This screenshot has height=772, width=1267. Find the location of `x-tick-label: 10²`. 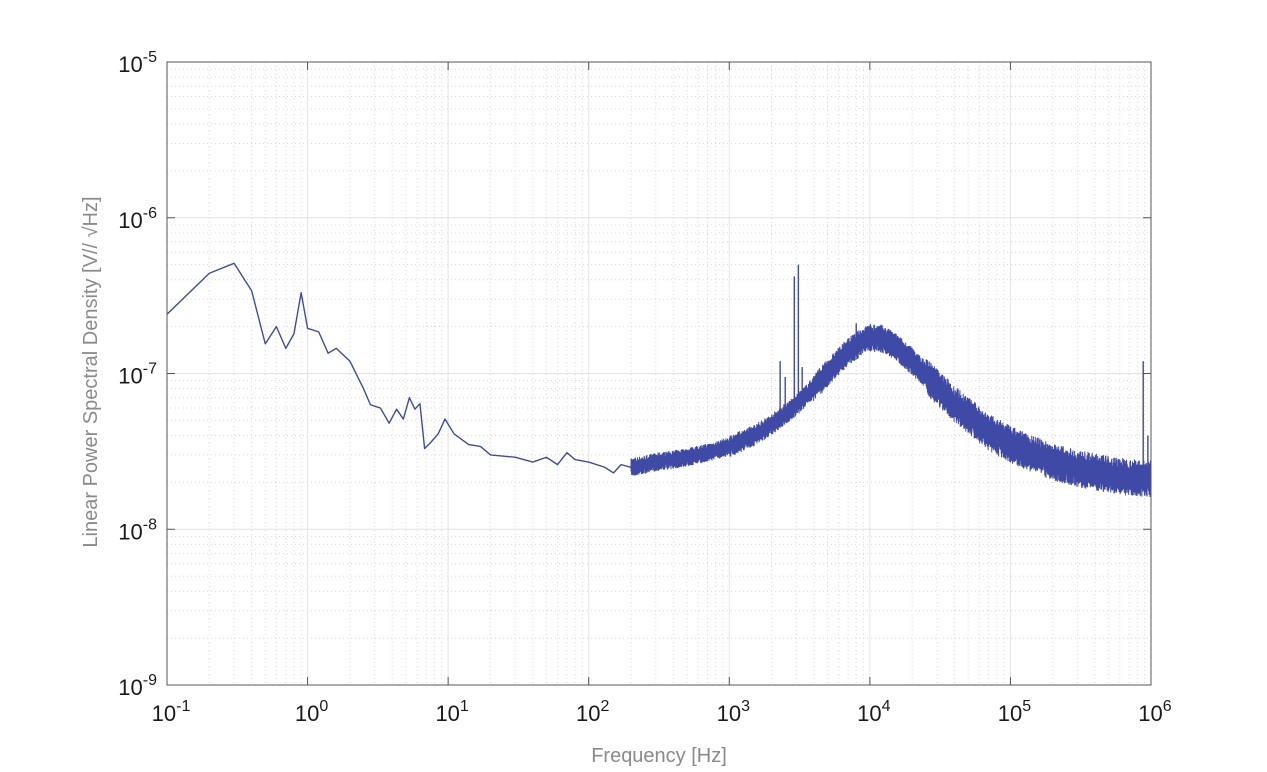

x-tick-label: 10² is located at coordinates (592, 712).